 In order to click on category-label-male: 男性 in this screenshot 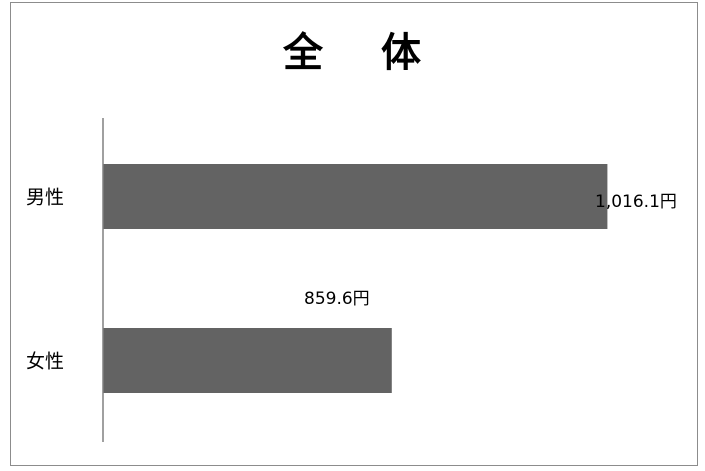, I will do `click(45, 198)`.